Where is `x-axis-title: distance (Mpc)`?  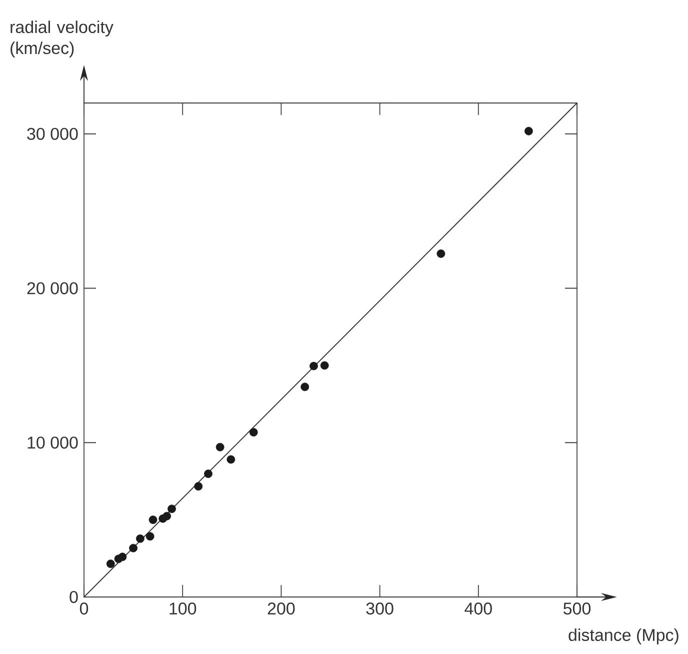
x-axis-title: distance (Mpc) is located at coordinates (623, 636).